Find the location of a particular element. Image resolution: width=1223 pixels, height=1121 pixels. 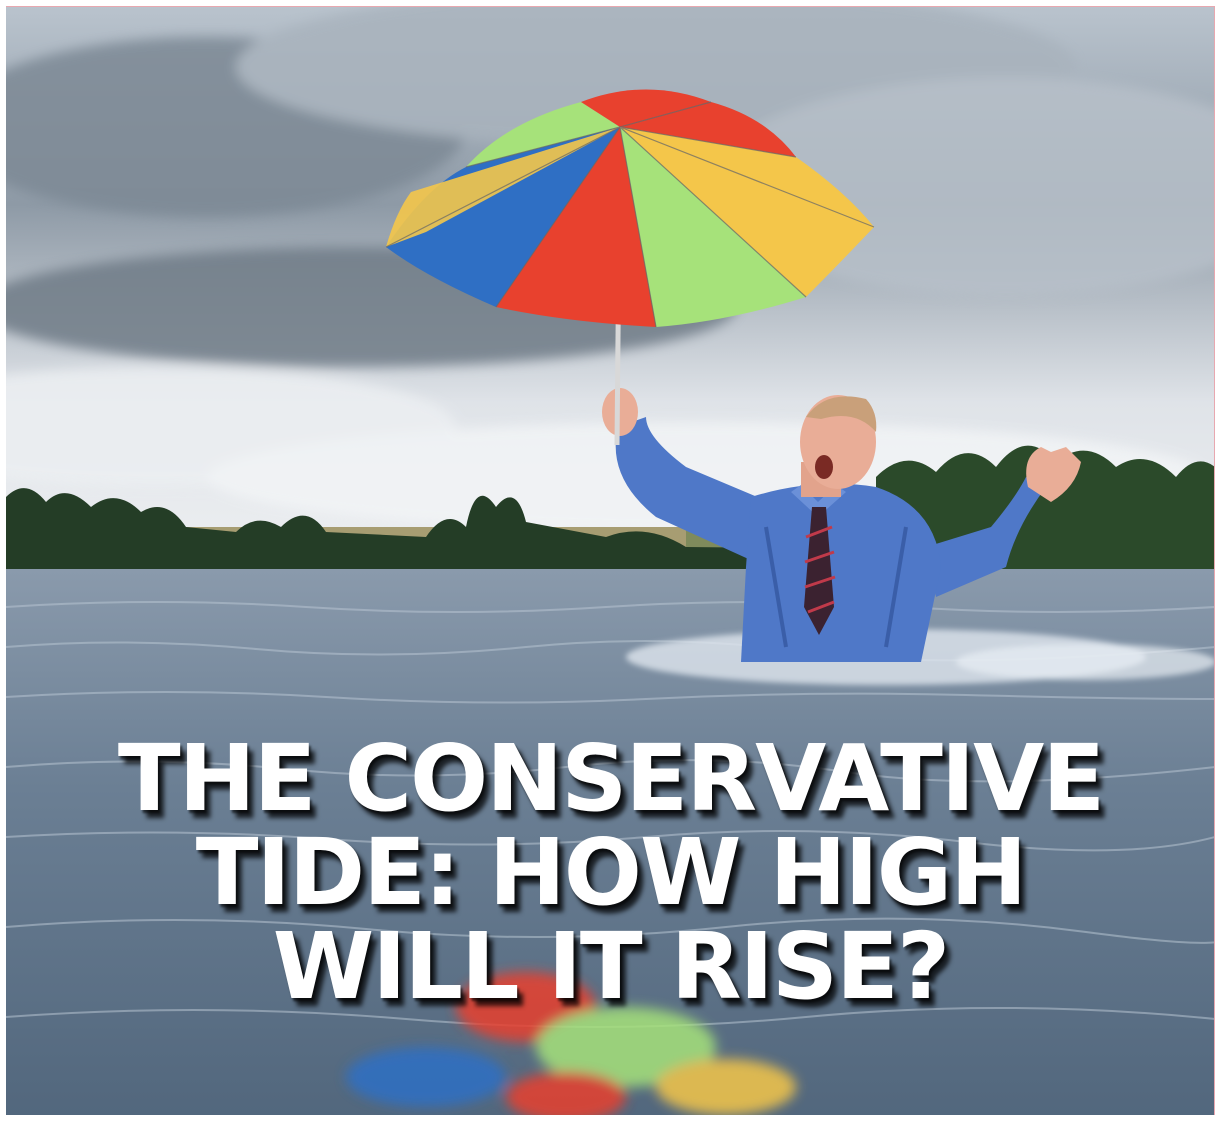

umbrella-reflection is located at coordinates (571, 1043).